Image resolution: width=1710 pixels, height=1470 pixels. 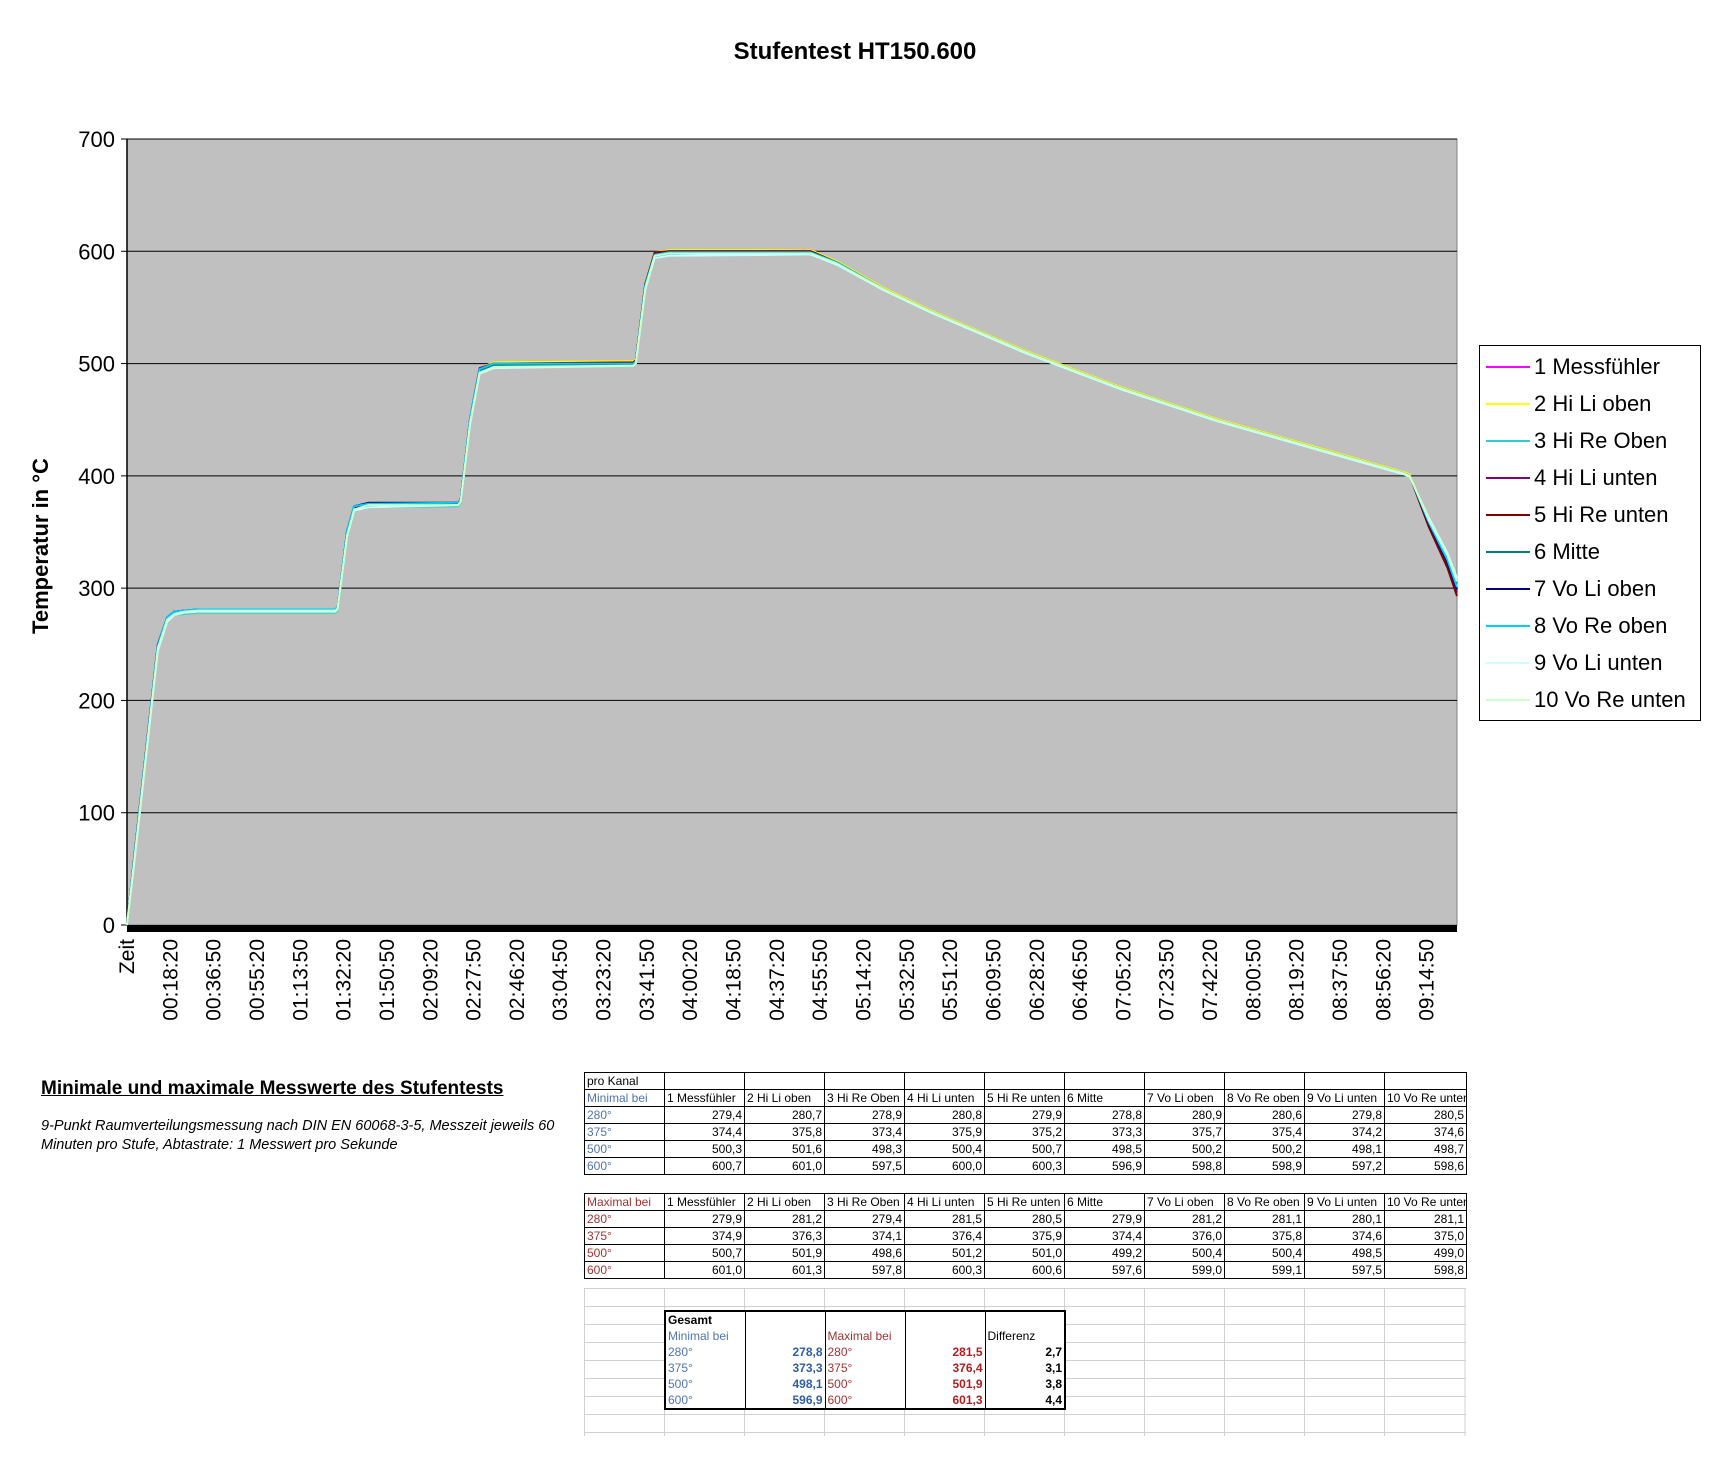 I want to click on y-tick-label: 600, so click(x=96, y=251).